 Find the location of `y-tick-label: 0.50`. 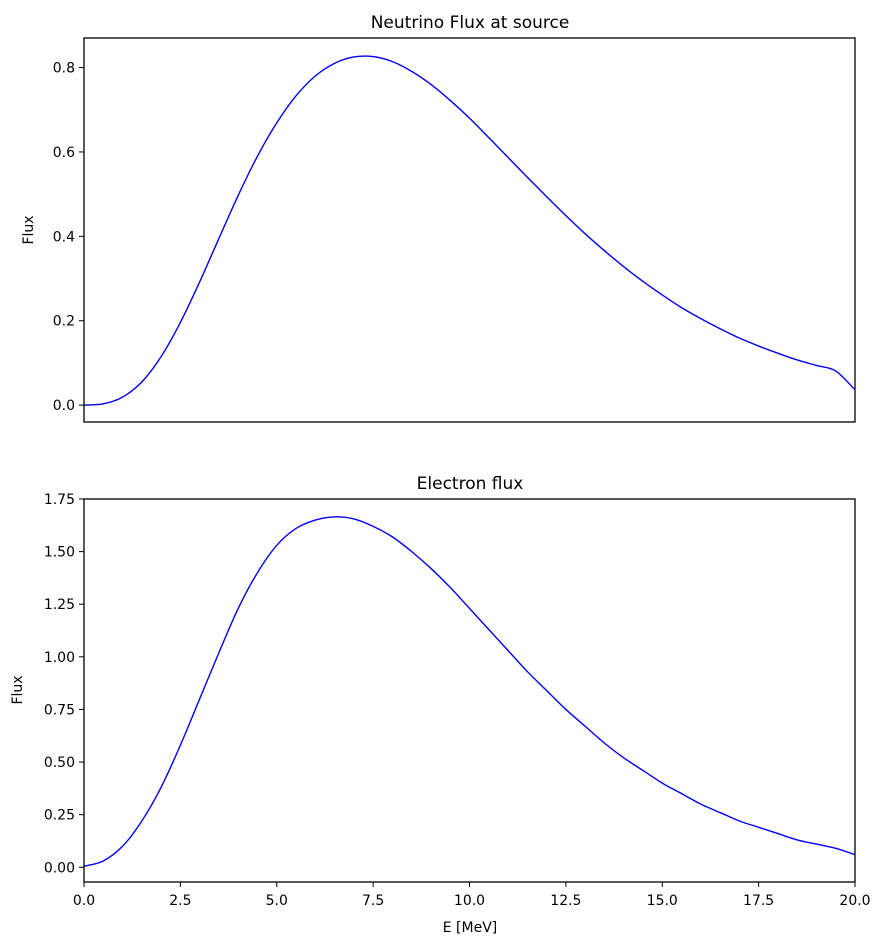

y-tick-label: 0.50 is located at coordinates (59, 763).